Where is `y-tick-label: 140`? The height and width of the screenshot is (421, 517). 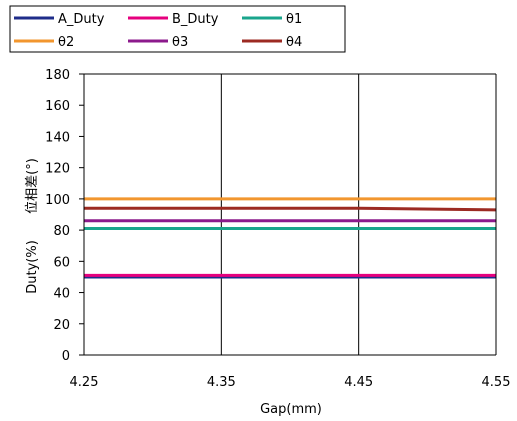
y-tick-label: 140 is located at coordinates (57, 137).